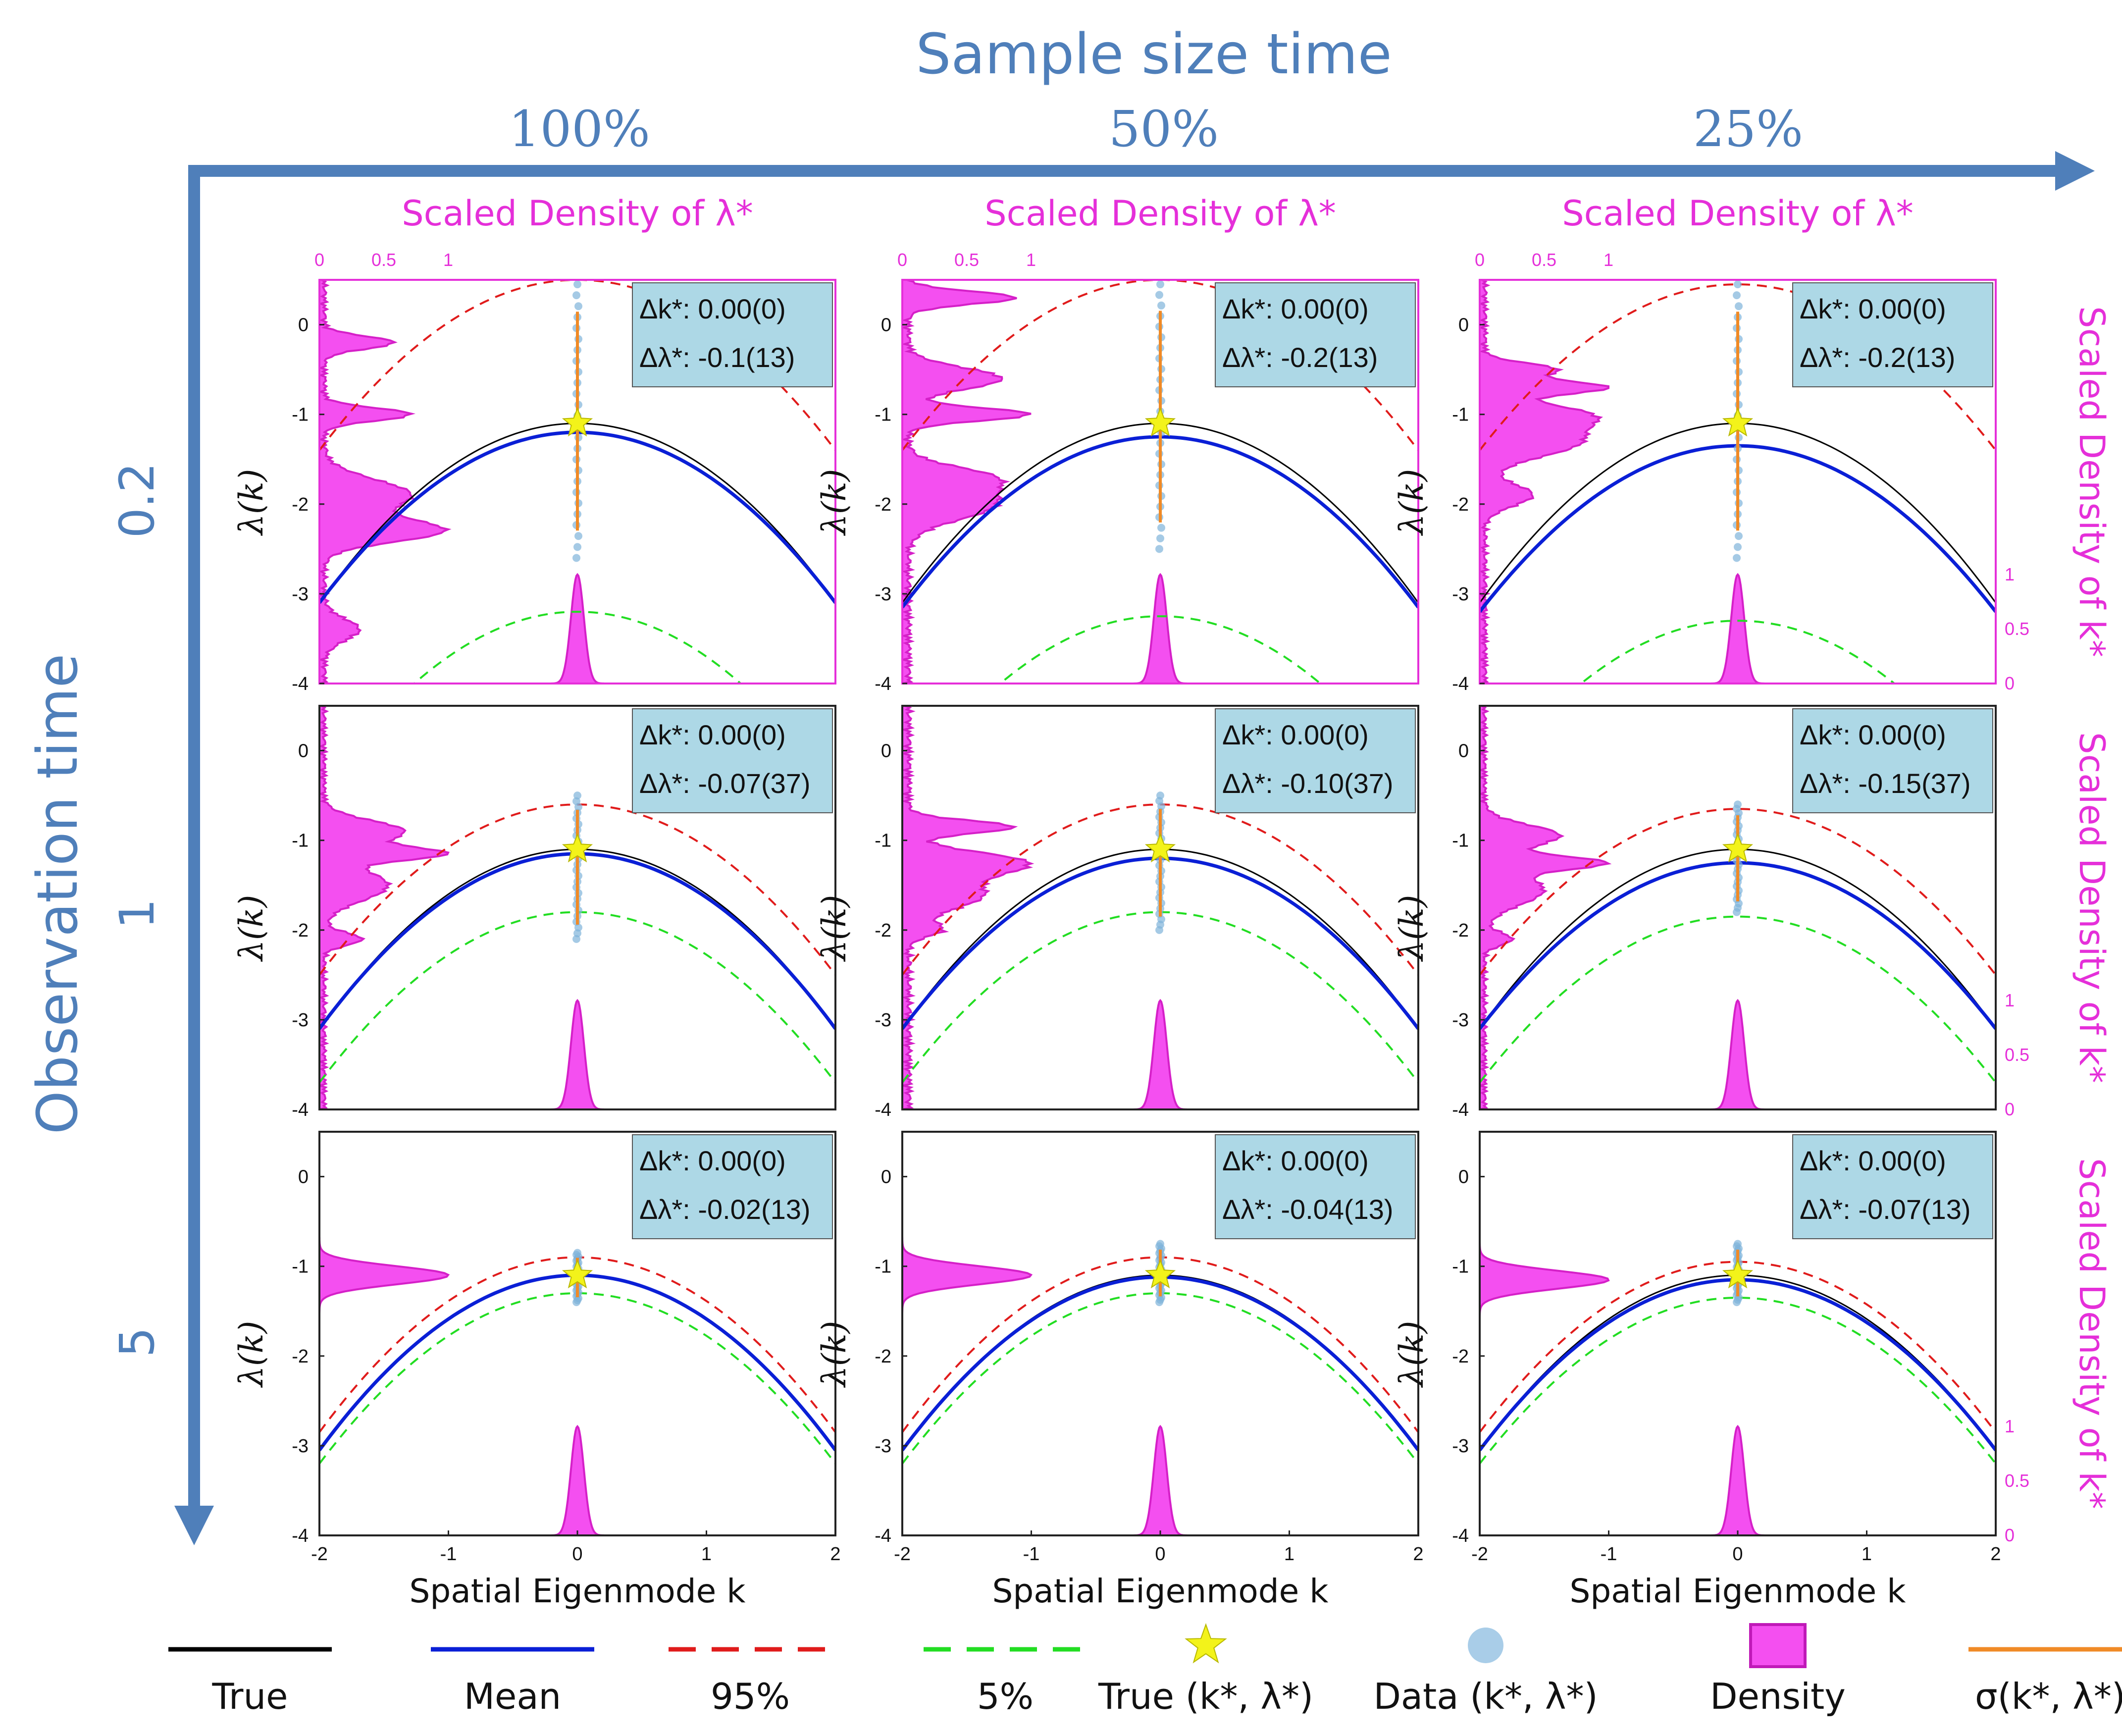 This screenshot has height=1736, width=2122. What do you see at coordinates (750, 1682) in the screenshot?
I see `legend-item-3: 95%` at bounding box center [750, 1682].